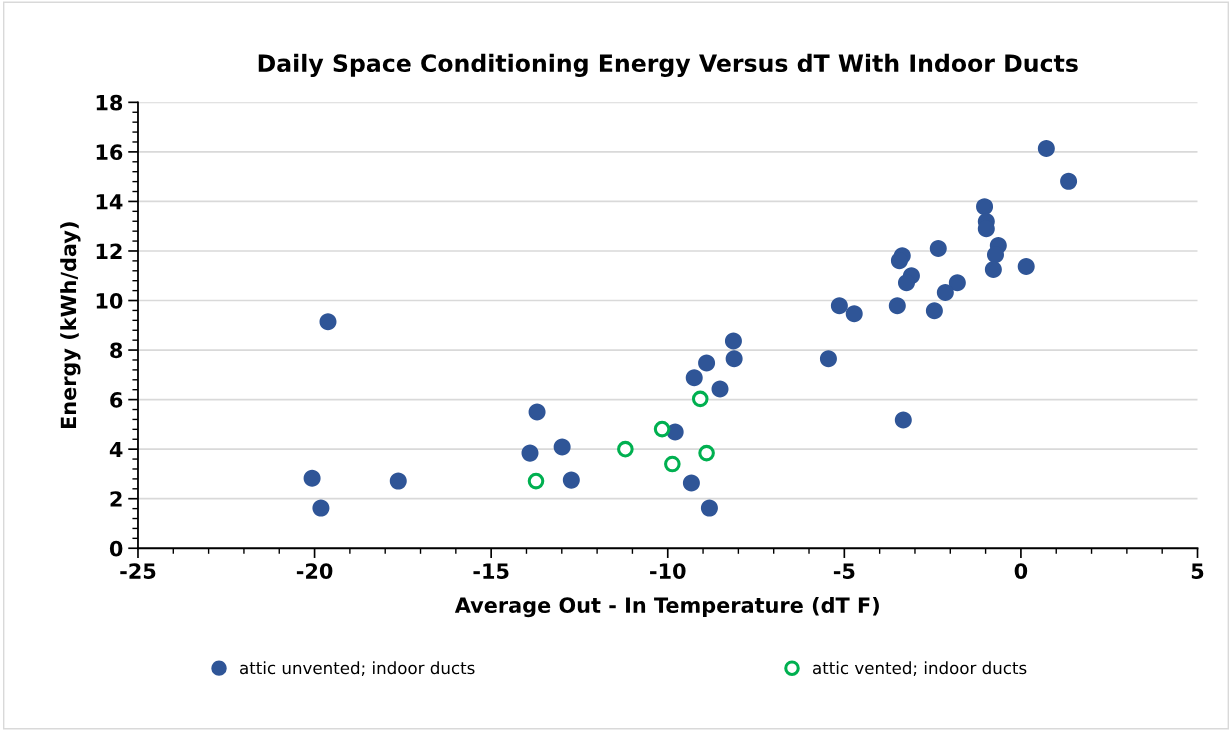  What do you see at coordinates (844, 571) in the screenshot?
I see `x-tick-label: -5` at bounding box center [844, 571].